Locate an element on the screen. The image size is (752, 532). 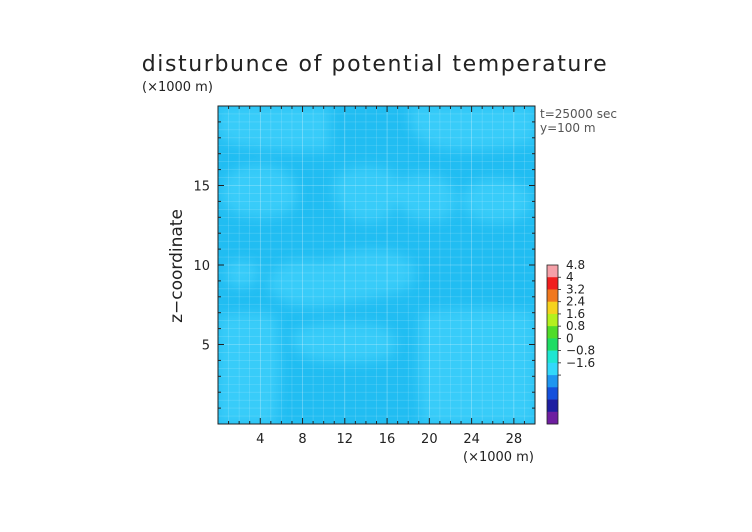
colorbar-label: −1.6 is located at coordinates (580, 363).